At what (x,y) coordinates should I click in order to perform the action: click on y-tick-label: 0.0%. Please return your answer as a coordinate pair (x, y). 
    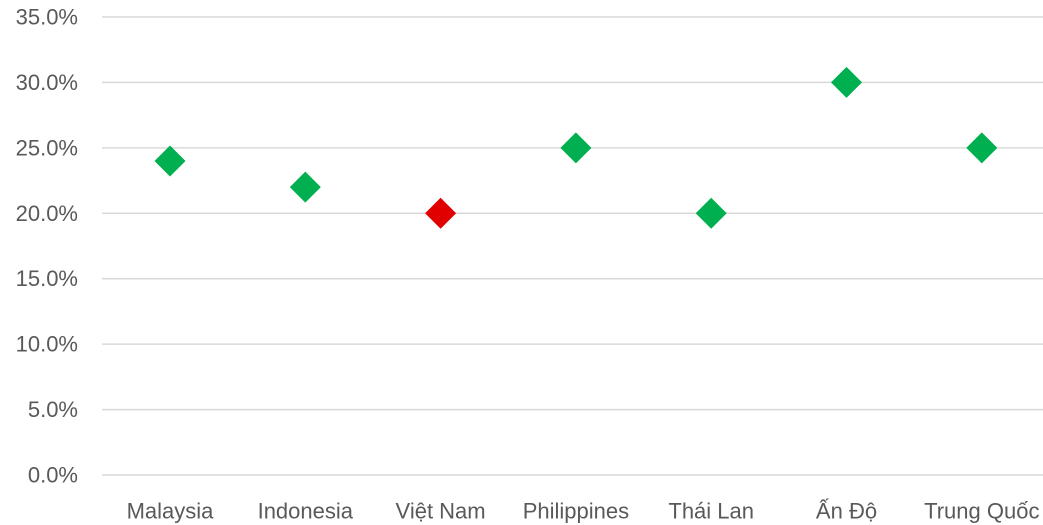
    Looking at the image, I should click on (53, 475).